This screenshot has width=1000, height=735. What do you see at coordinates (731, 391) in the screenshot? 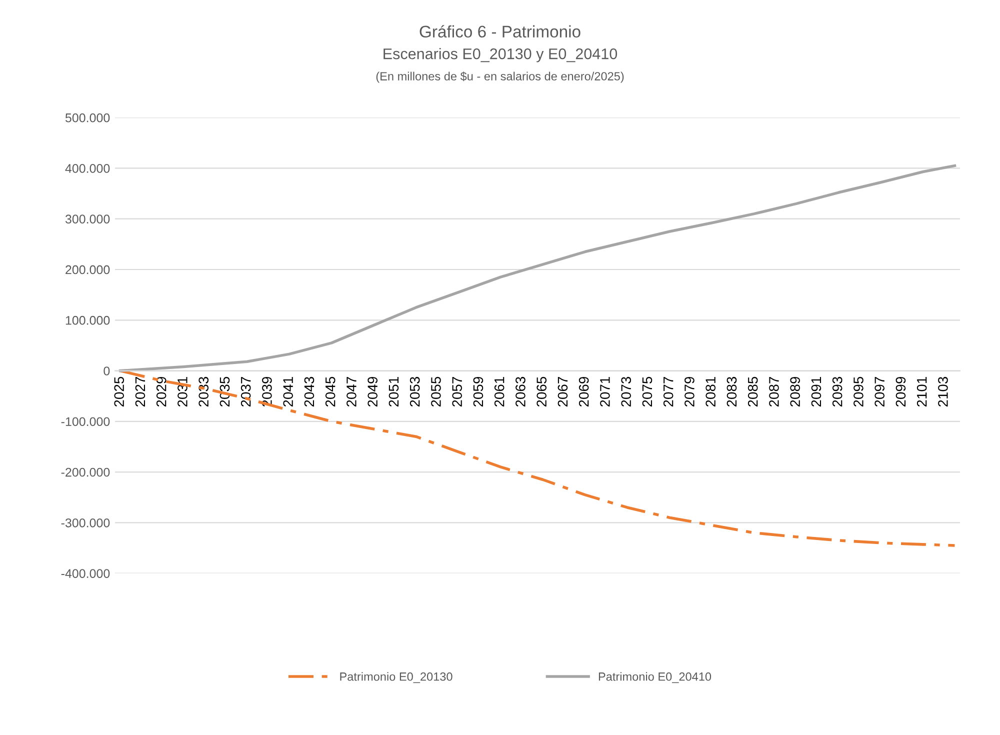
I see `x-tick-label: 2083` at bounding box center [731, 391].